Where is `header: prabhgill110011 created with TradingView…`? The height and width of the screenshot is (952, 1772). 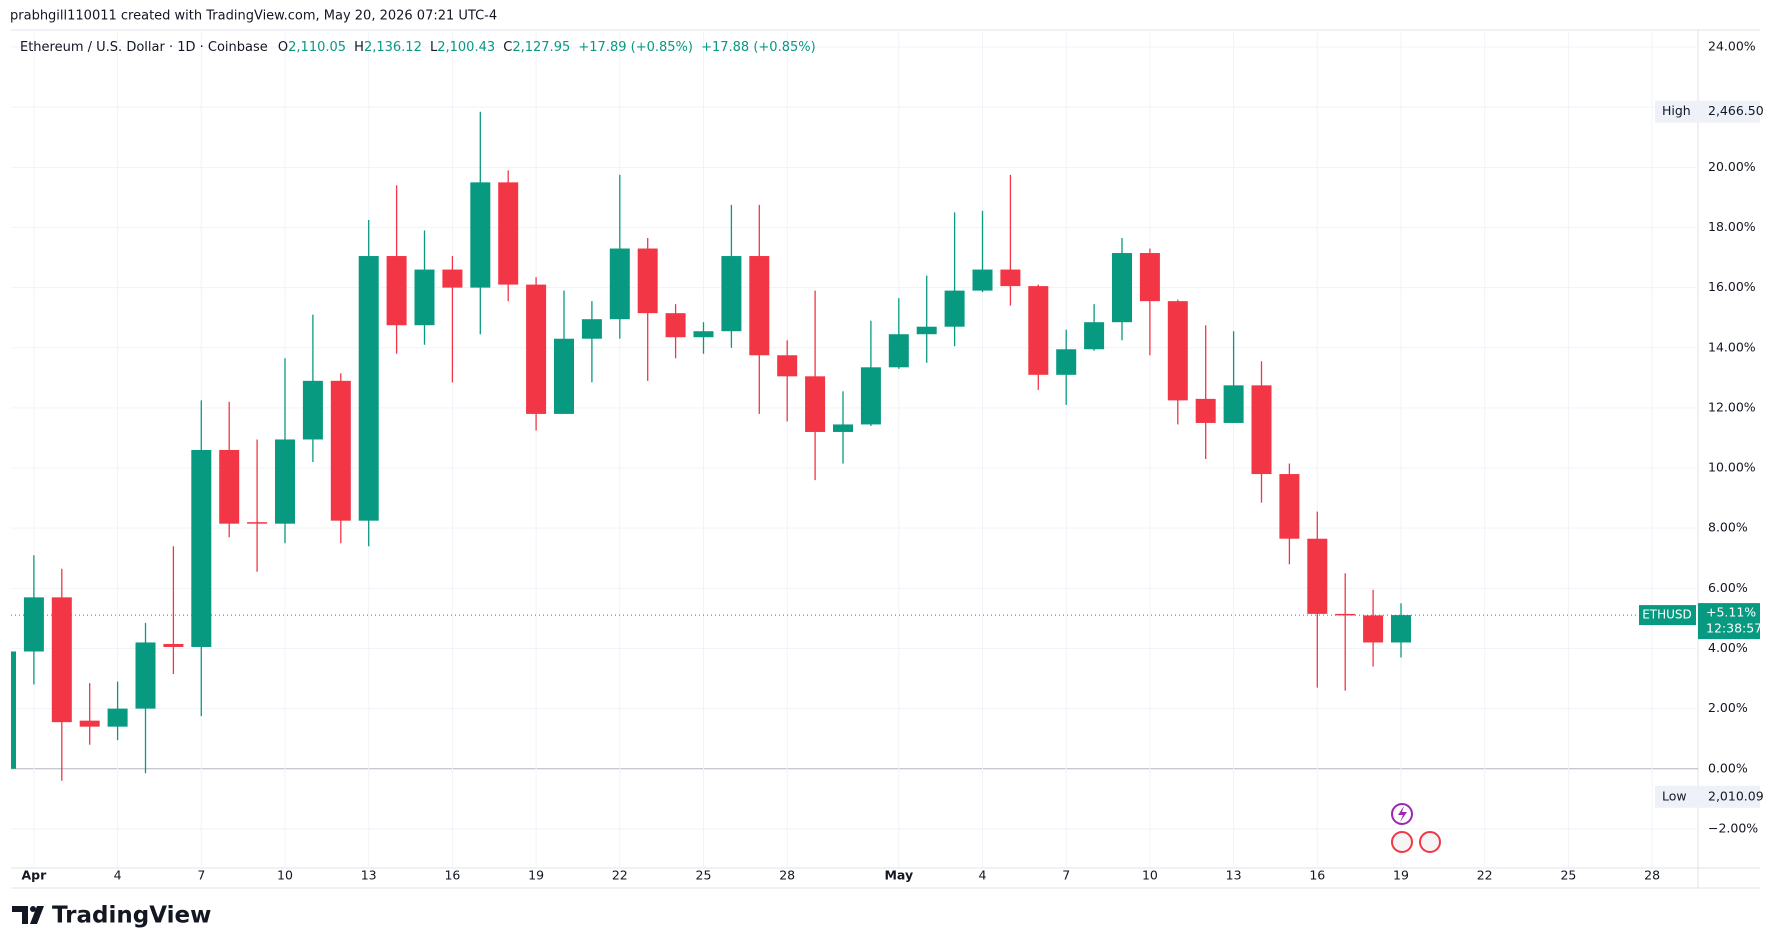
header: prabhgill110011 created with TradingView… is located at coordinates (253, 16).